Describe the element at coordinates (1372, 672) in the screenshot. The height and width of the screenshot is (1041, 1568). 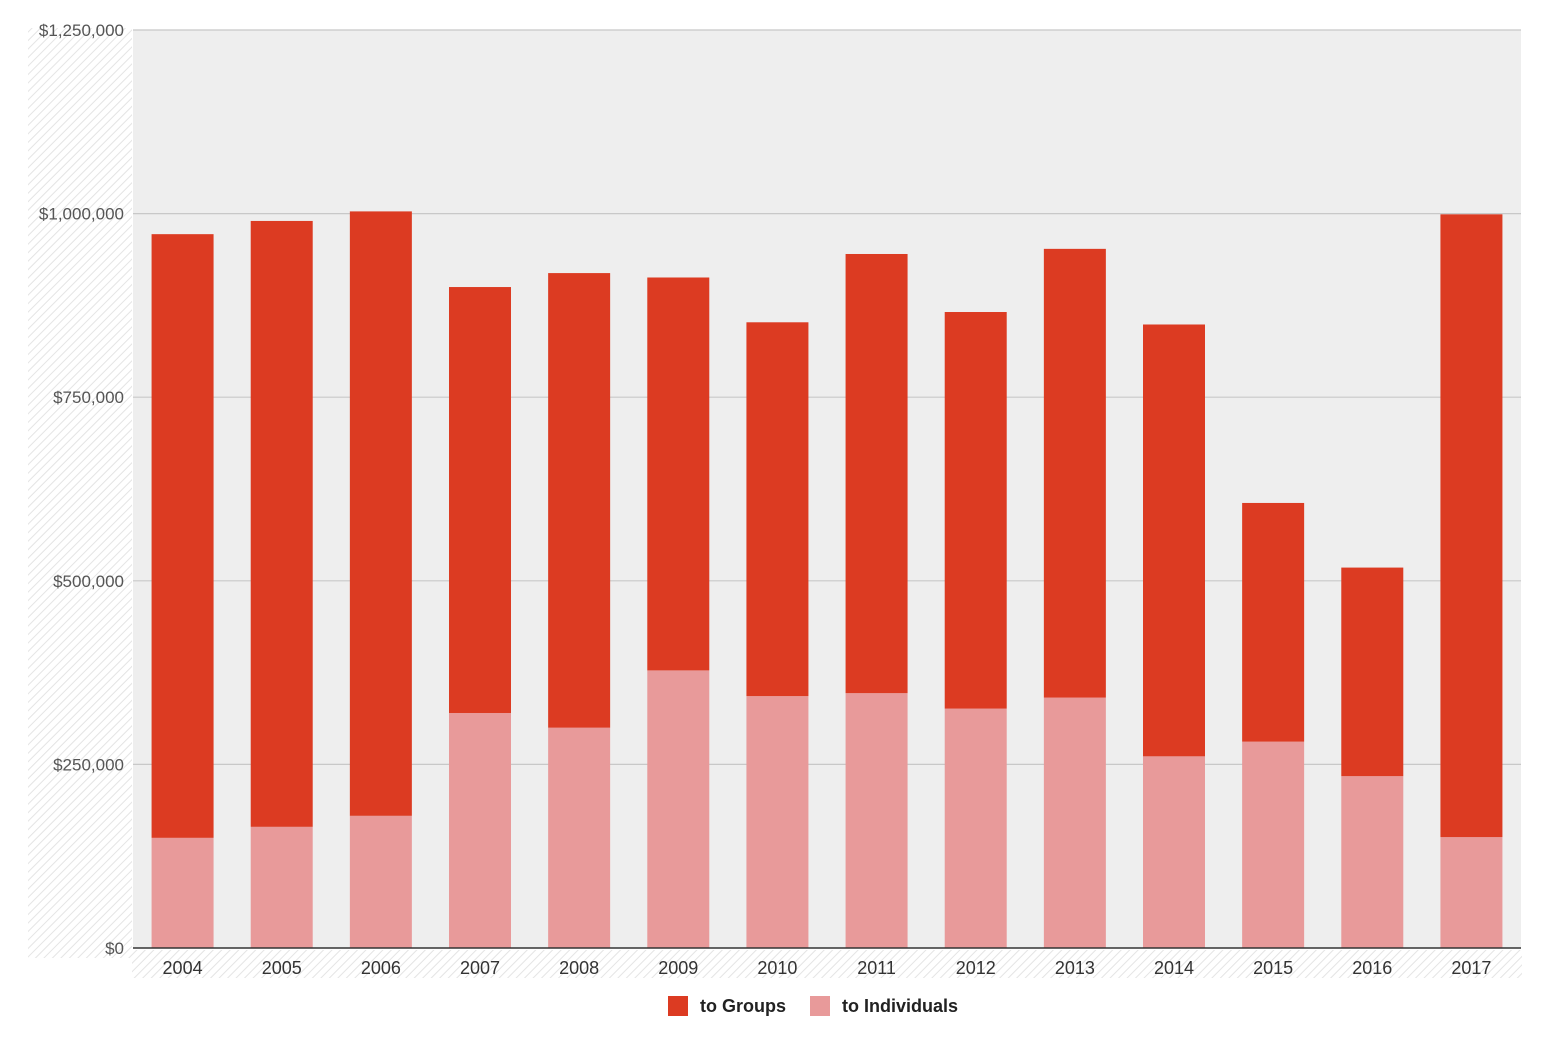
I see `bar-2016-to-groups` at that location.